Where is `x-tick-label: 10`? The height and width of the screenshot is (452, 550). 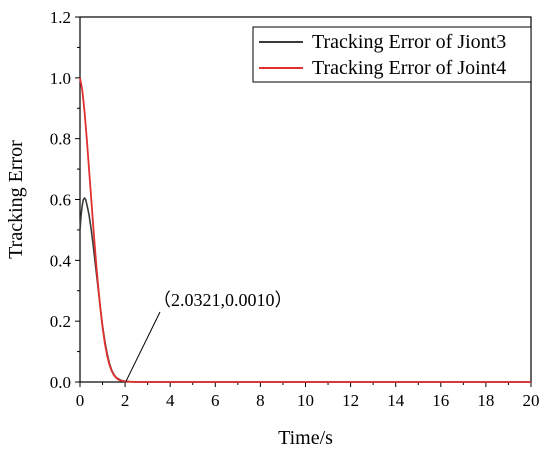 x-tick-label: 10 is located at coordinates (305, 400).